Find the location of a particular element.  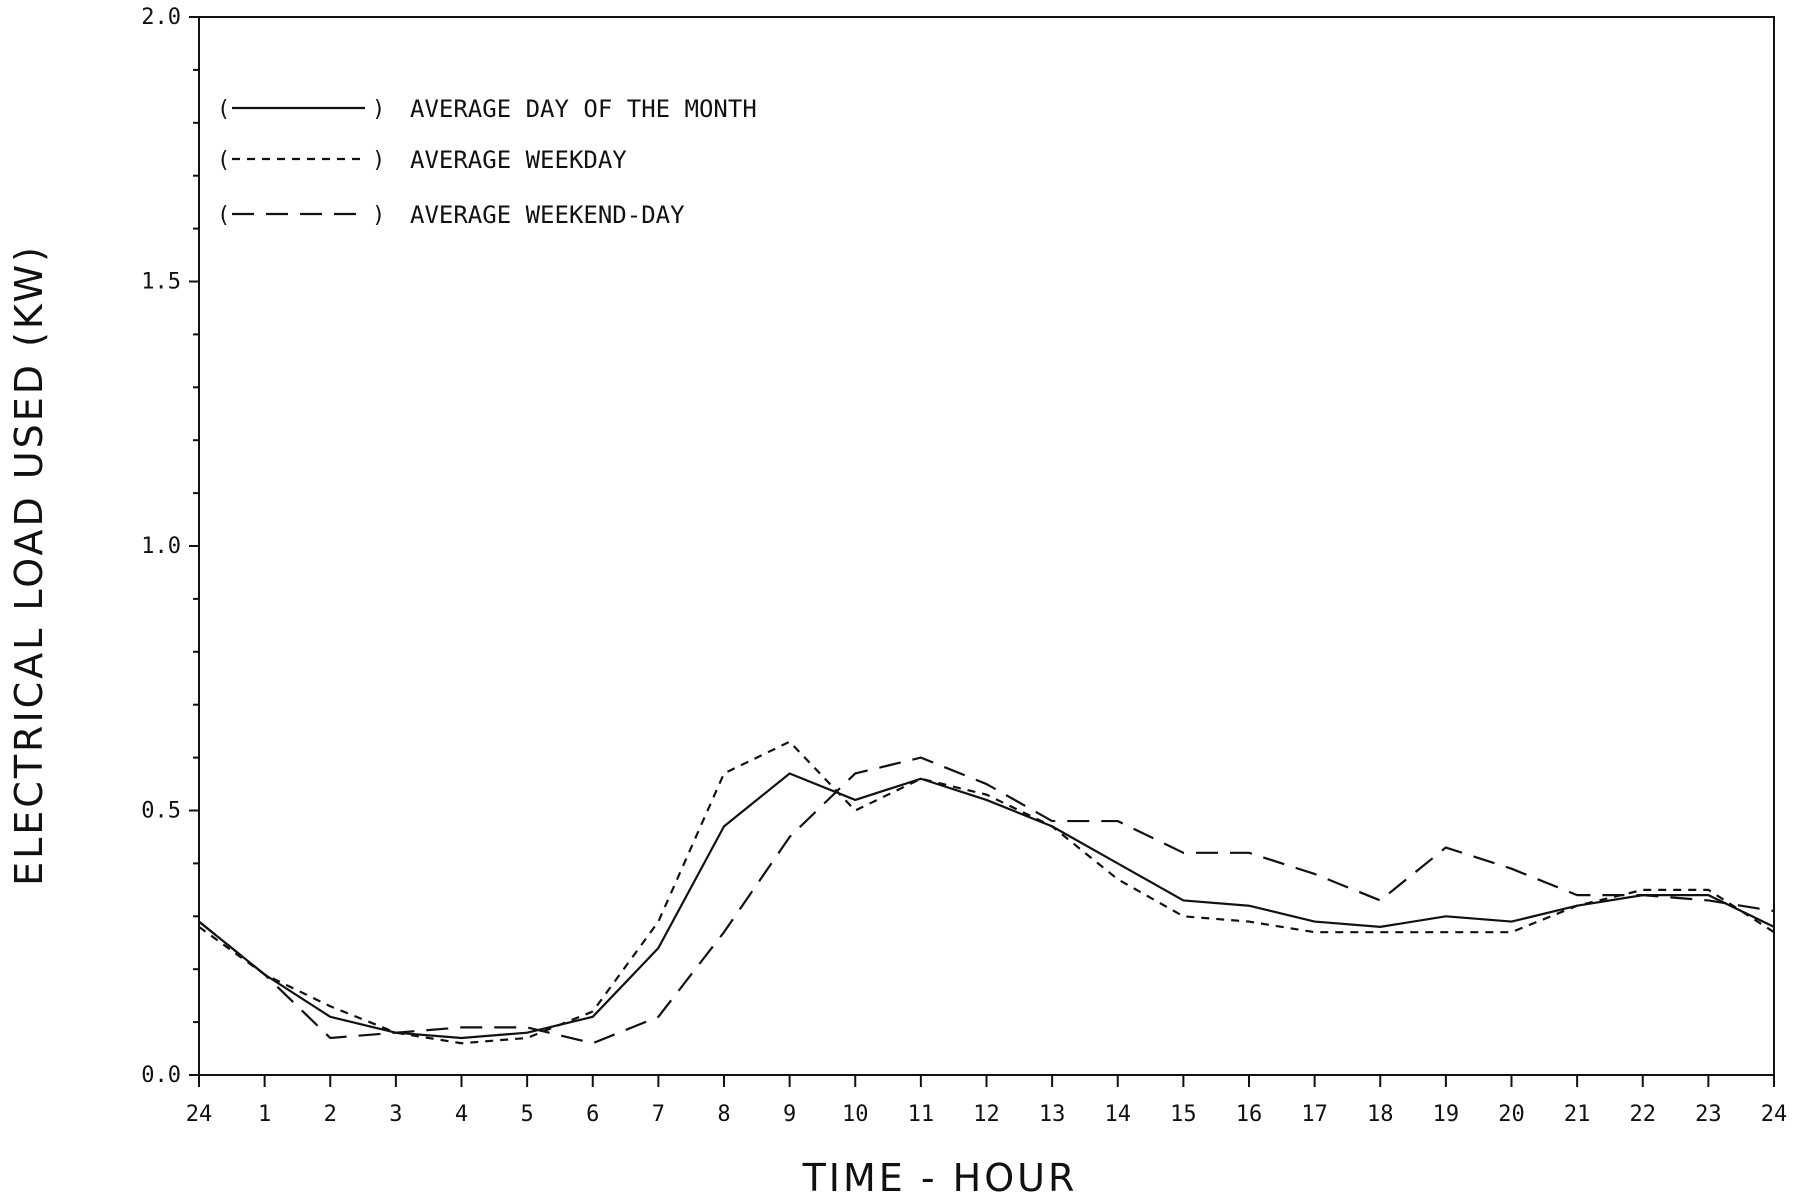

x-tick-label: 15 is located at coordinates (1183, 1114).